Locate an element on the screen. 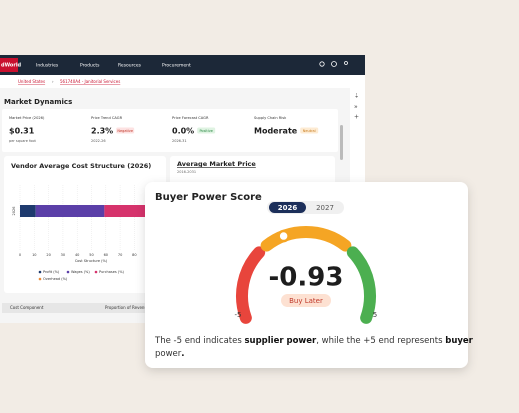 This screenshot has width=519, height=413. nav-item: Industries is located at coordinates (47, 66).